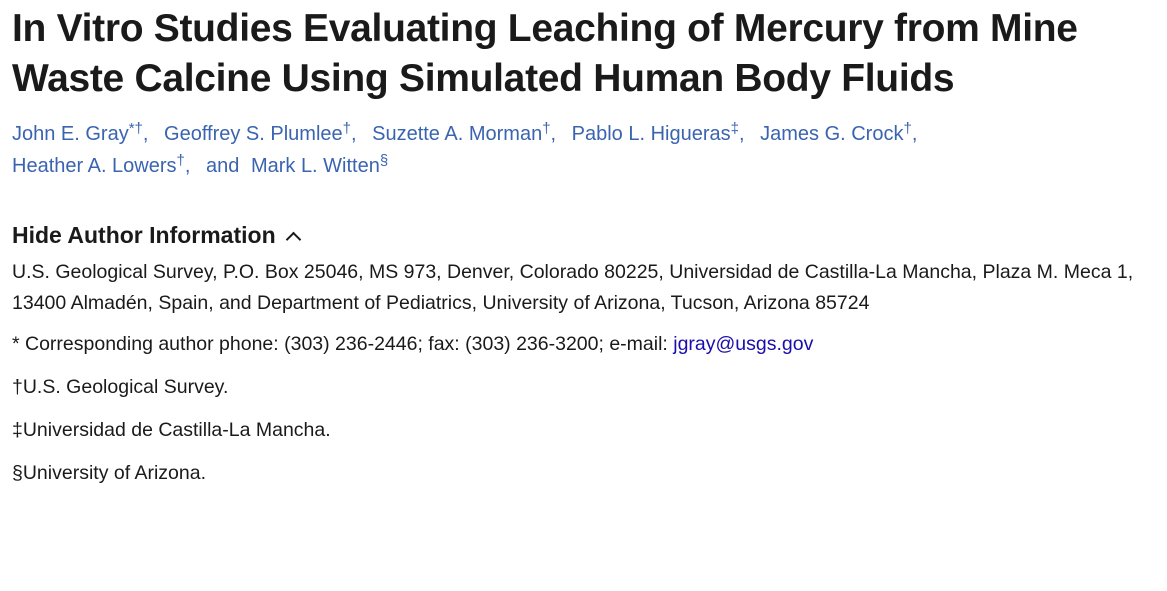 The image size is (1167, 591). I want to click on author-link: Suzette A. Morman†, so click(461, 132).